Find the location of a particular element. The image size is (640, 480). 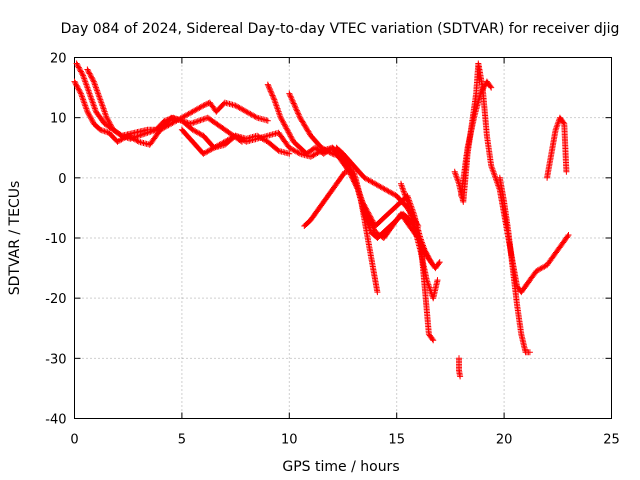

y-tick-label: 20 is located at coordinates (58, 59).